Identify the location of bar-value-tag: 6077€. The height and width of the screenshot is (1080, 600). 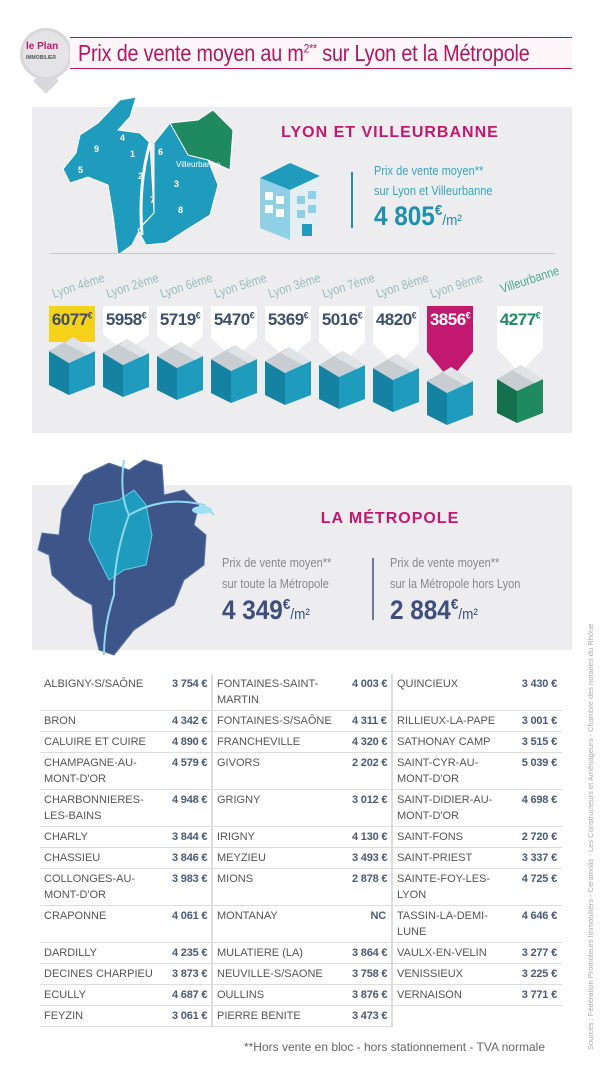
(72, 324).